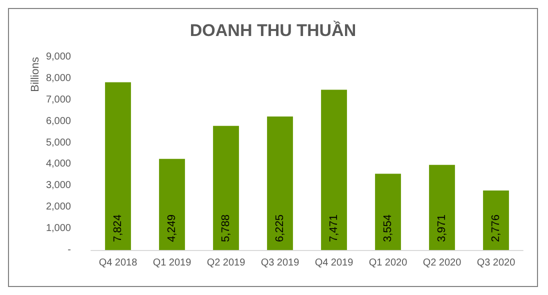  Describe the element at coordinates (496, 263) in the screenshot. I see `x-tick-label: Q3 2020` at that location.